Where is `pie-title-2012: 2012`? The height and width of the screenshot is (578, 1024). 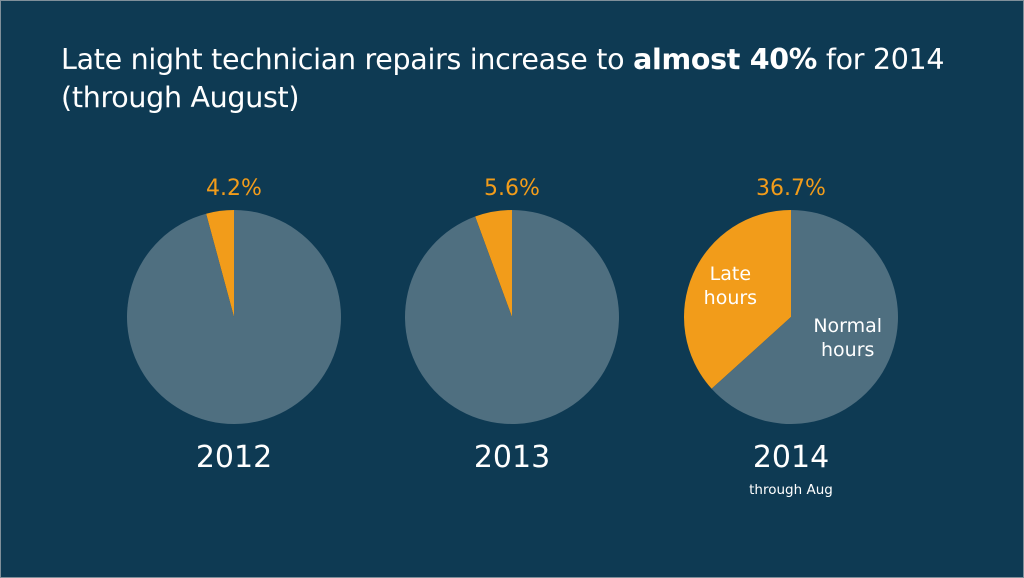
pie-title-2012: 2012 is located at coordinates (234, 457).